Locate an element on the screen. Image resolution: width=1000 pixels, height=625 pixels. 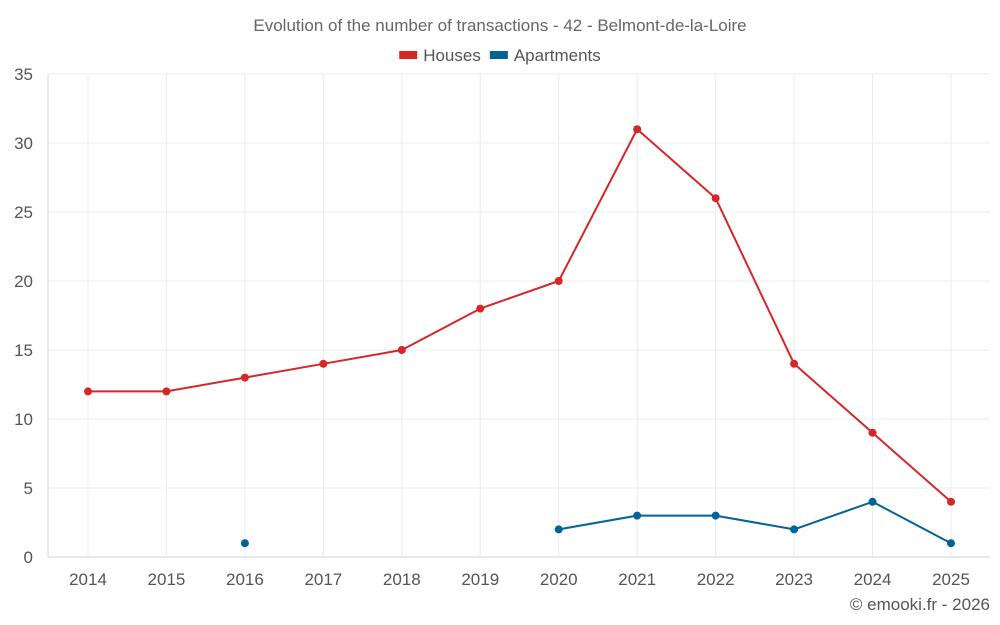
y-tick-label: 0 is located at coordinates (28, 557).